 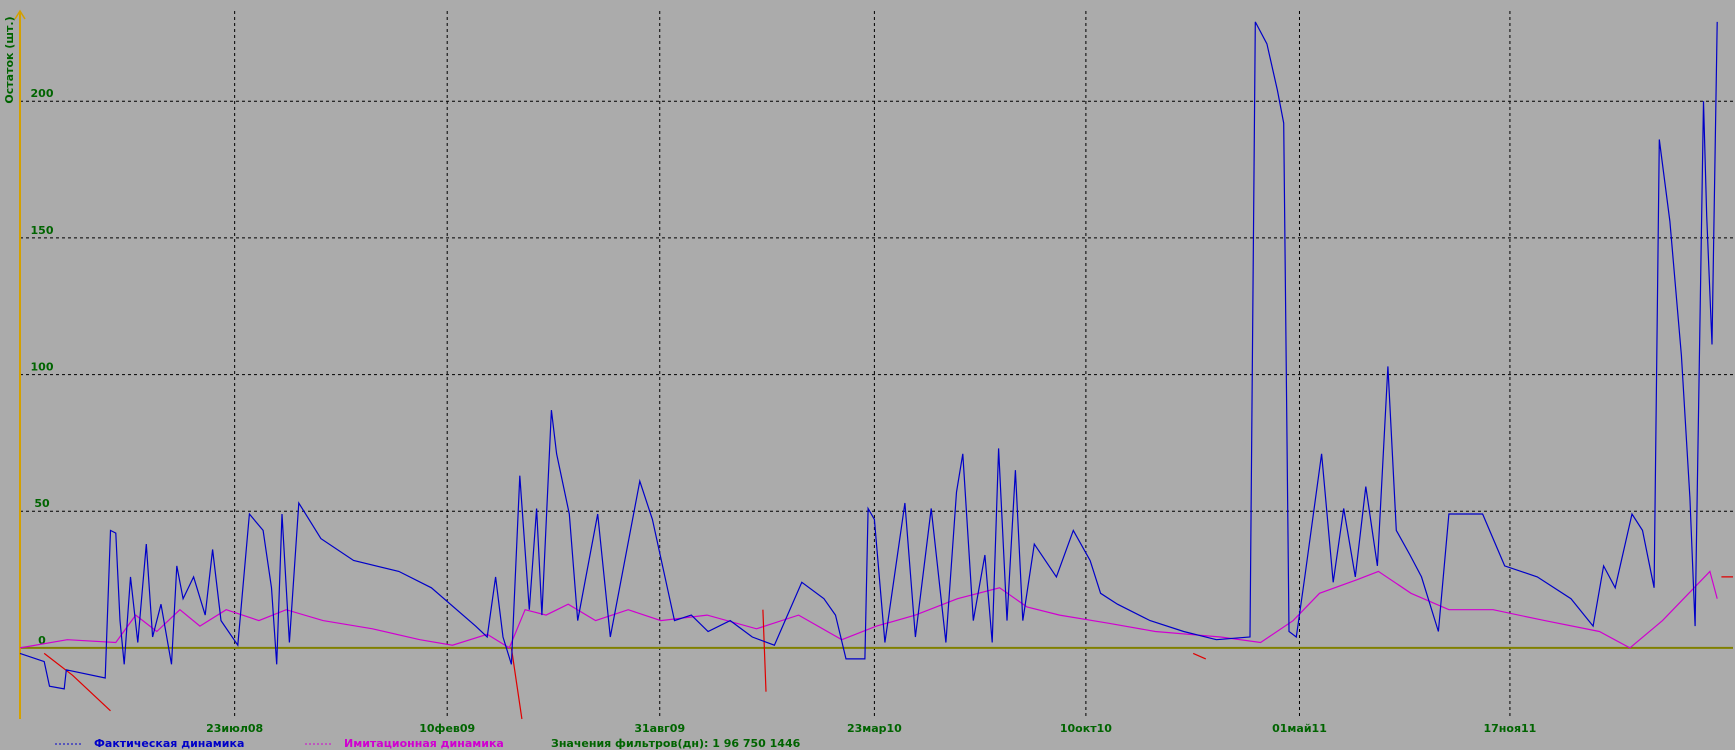 What do you see at coordinates (874, 728) in the screenshot?
I see `x-tick-label: 23мар10` at bounding box center [874, 728].